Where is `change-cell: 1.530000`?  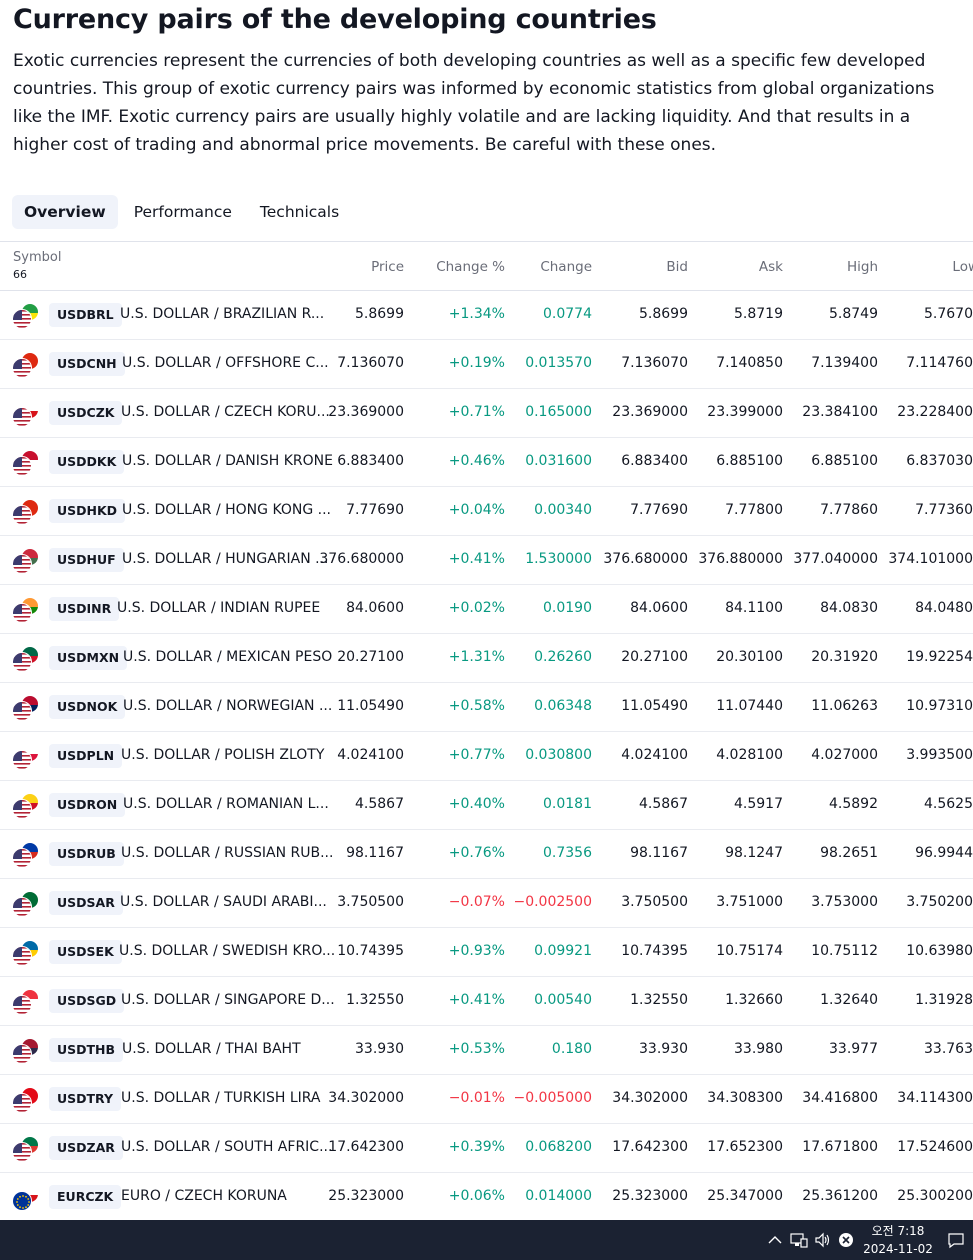
change-cell: 1.530000 is located at coordinates (558, 559).